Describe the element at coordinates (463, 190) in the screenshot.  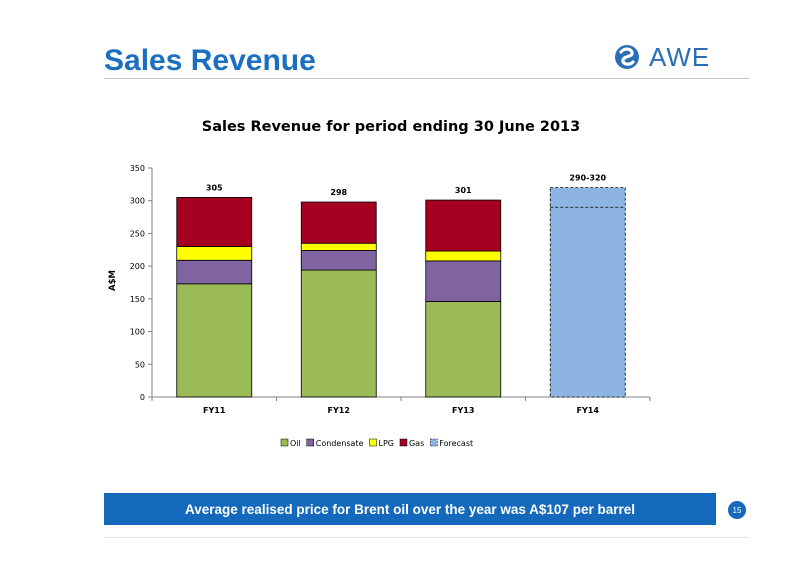
I see `data-label-fy13: 301` at that location.